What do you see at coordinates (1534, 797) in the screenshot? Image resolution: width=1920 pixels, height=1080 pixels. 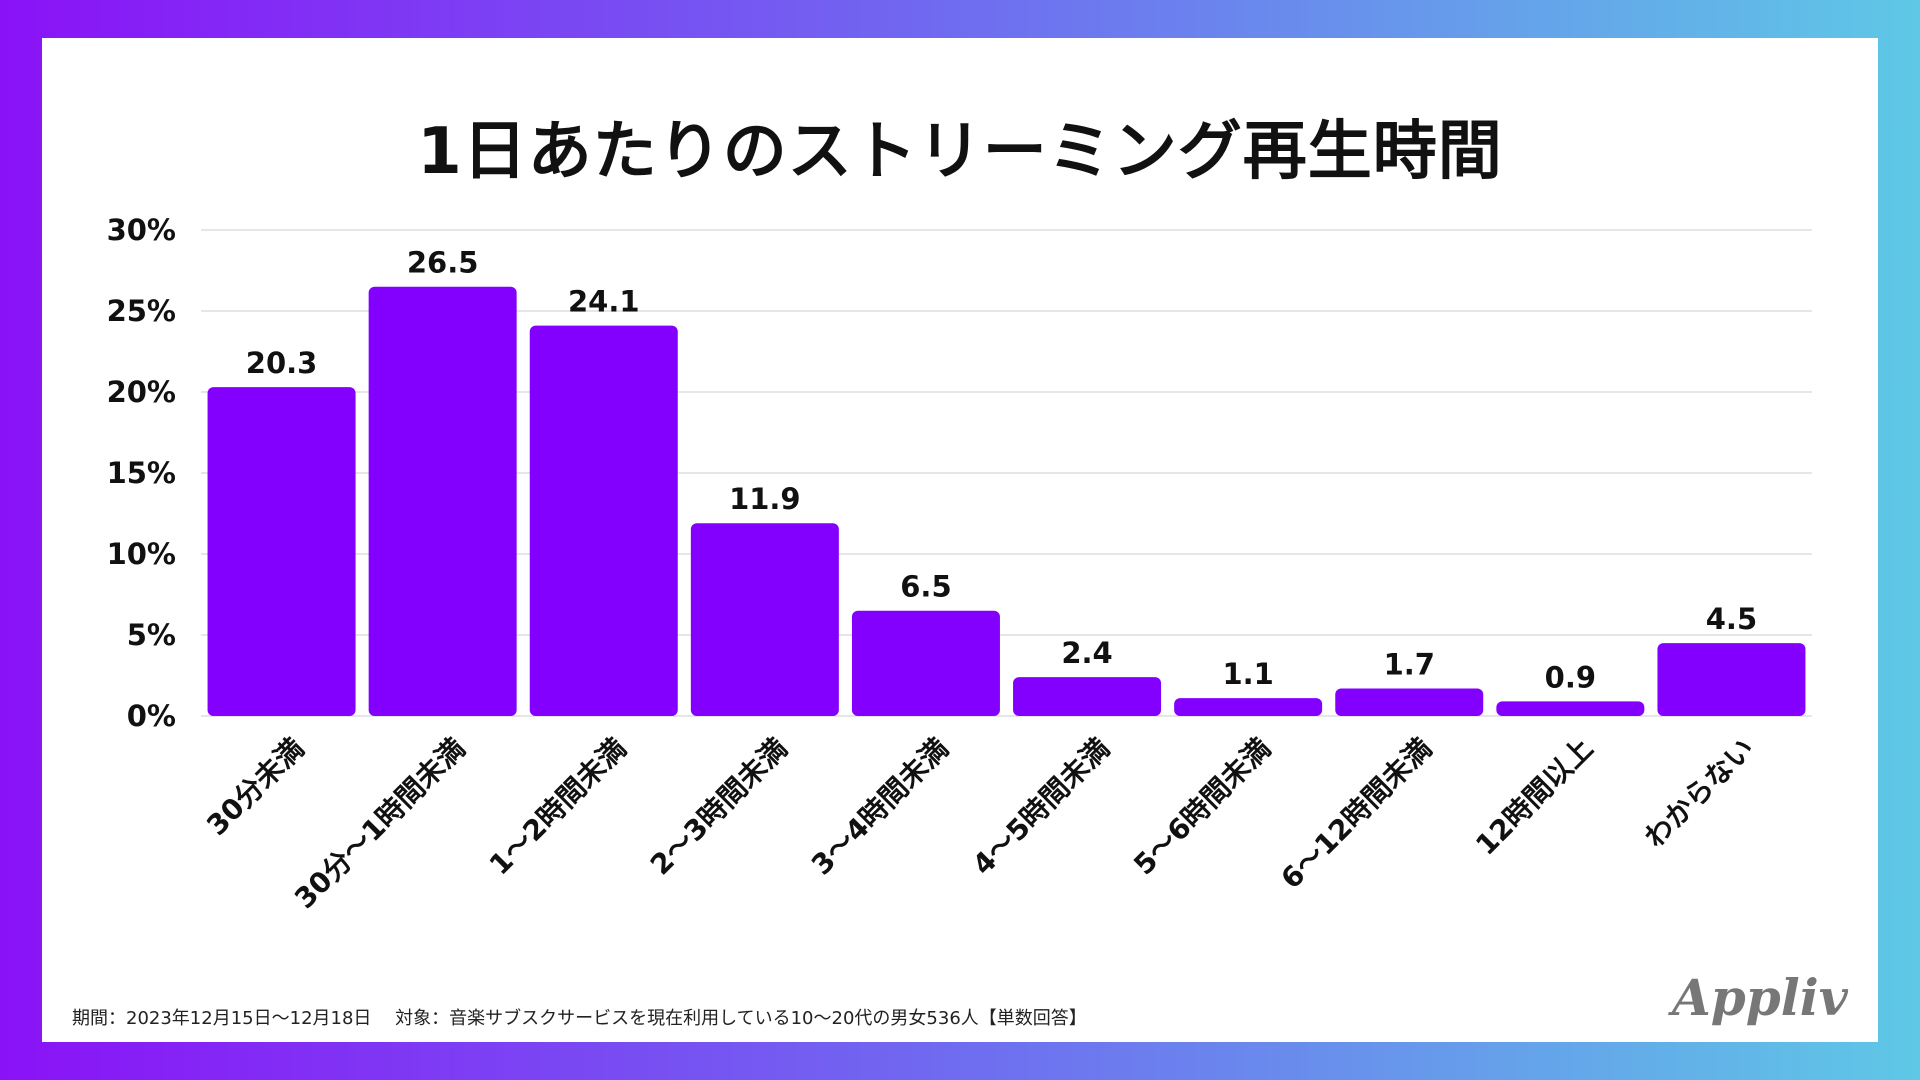 I see `x-tick-label: 12時間以上` at bounding box center [1534, 797].